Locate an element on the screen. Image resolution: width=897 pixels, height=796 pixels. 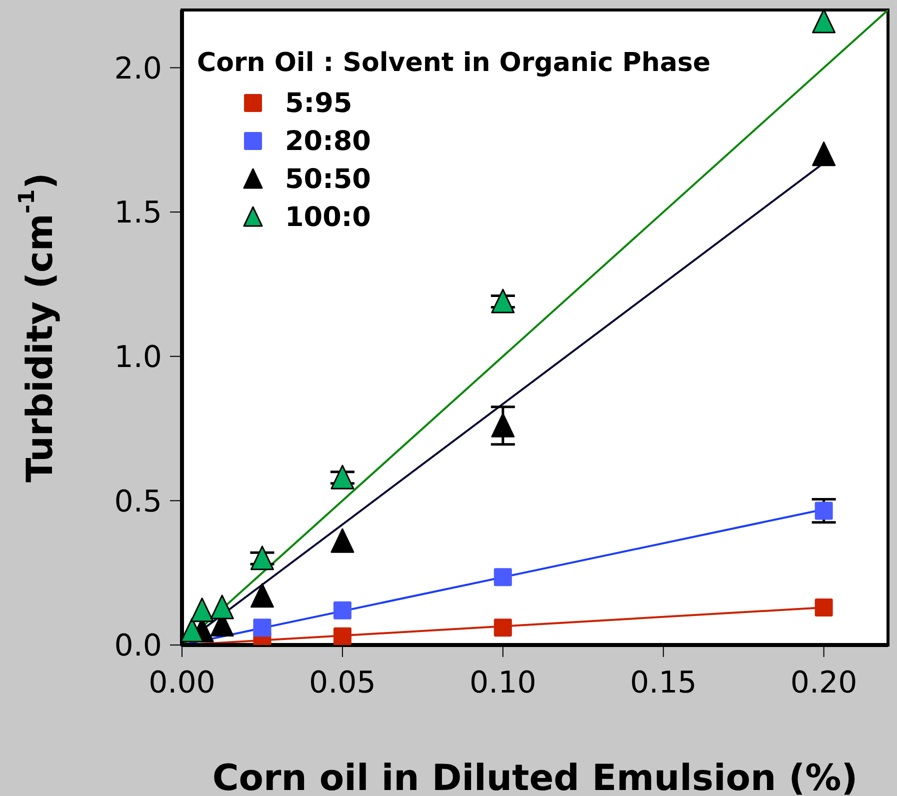
y-tick-label: 0.0 is located at coordinates (138, 646).